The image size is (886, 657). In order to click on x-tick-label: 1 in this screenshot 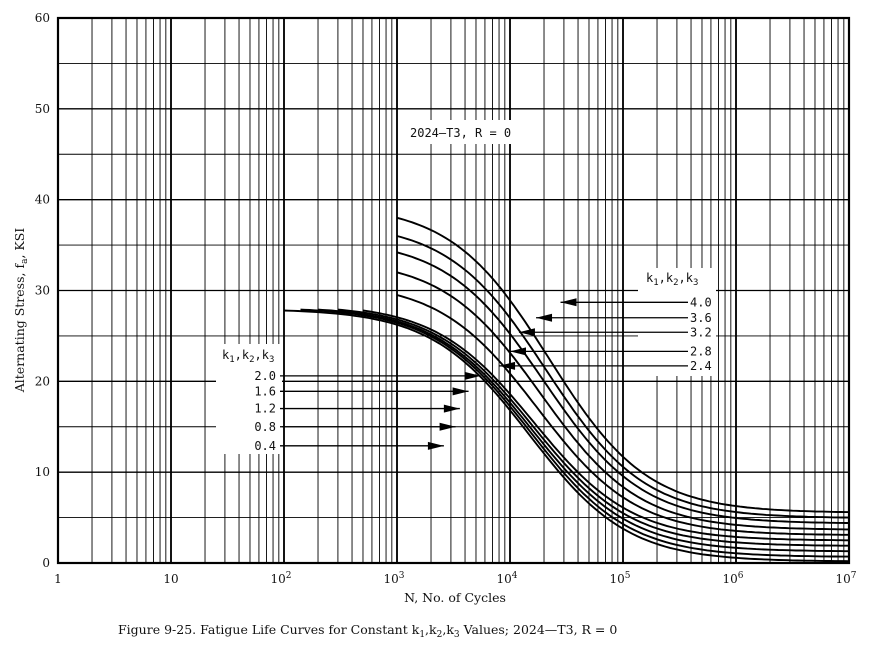, I will do `click(58, 579)`.